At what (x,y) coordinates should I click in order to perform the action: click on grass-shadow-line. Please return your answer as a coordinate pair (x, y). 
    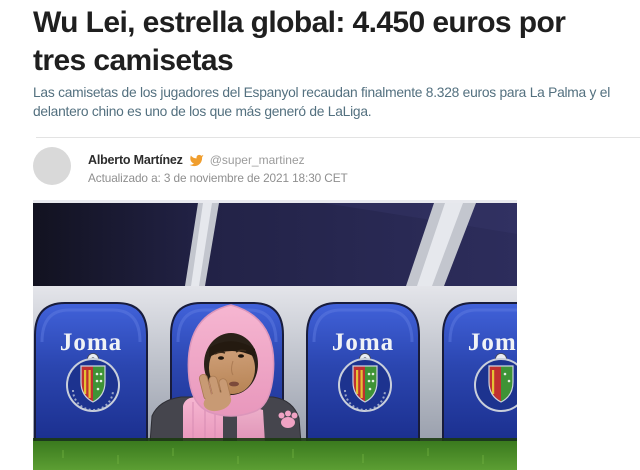
    Looking at the image, I should click on (275, 440).